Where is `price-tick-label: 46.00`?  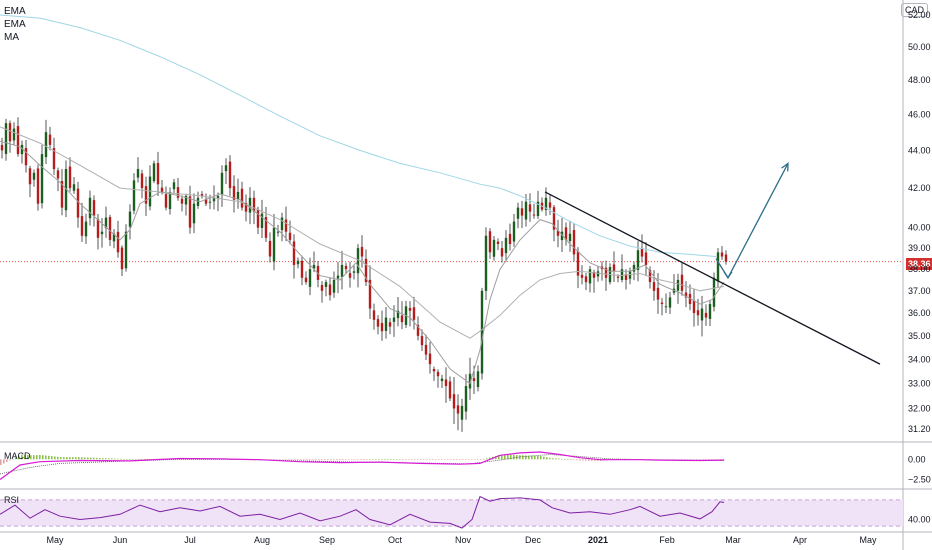 price-tick-label: 46.00 is located at coordinates (919, 114).